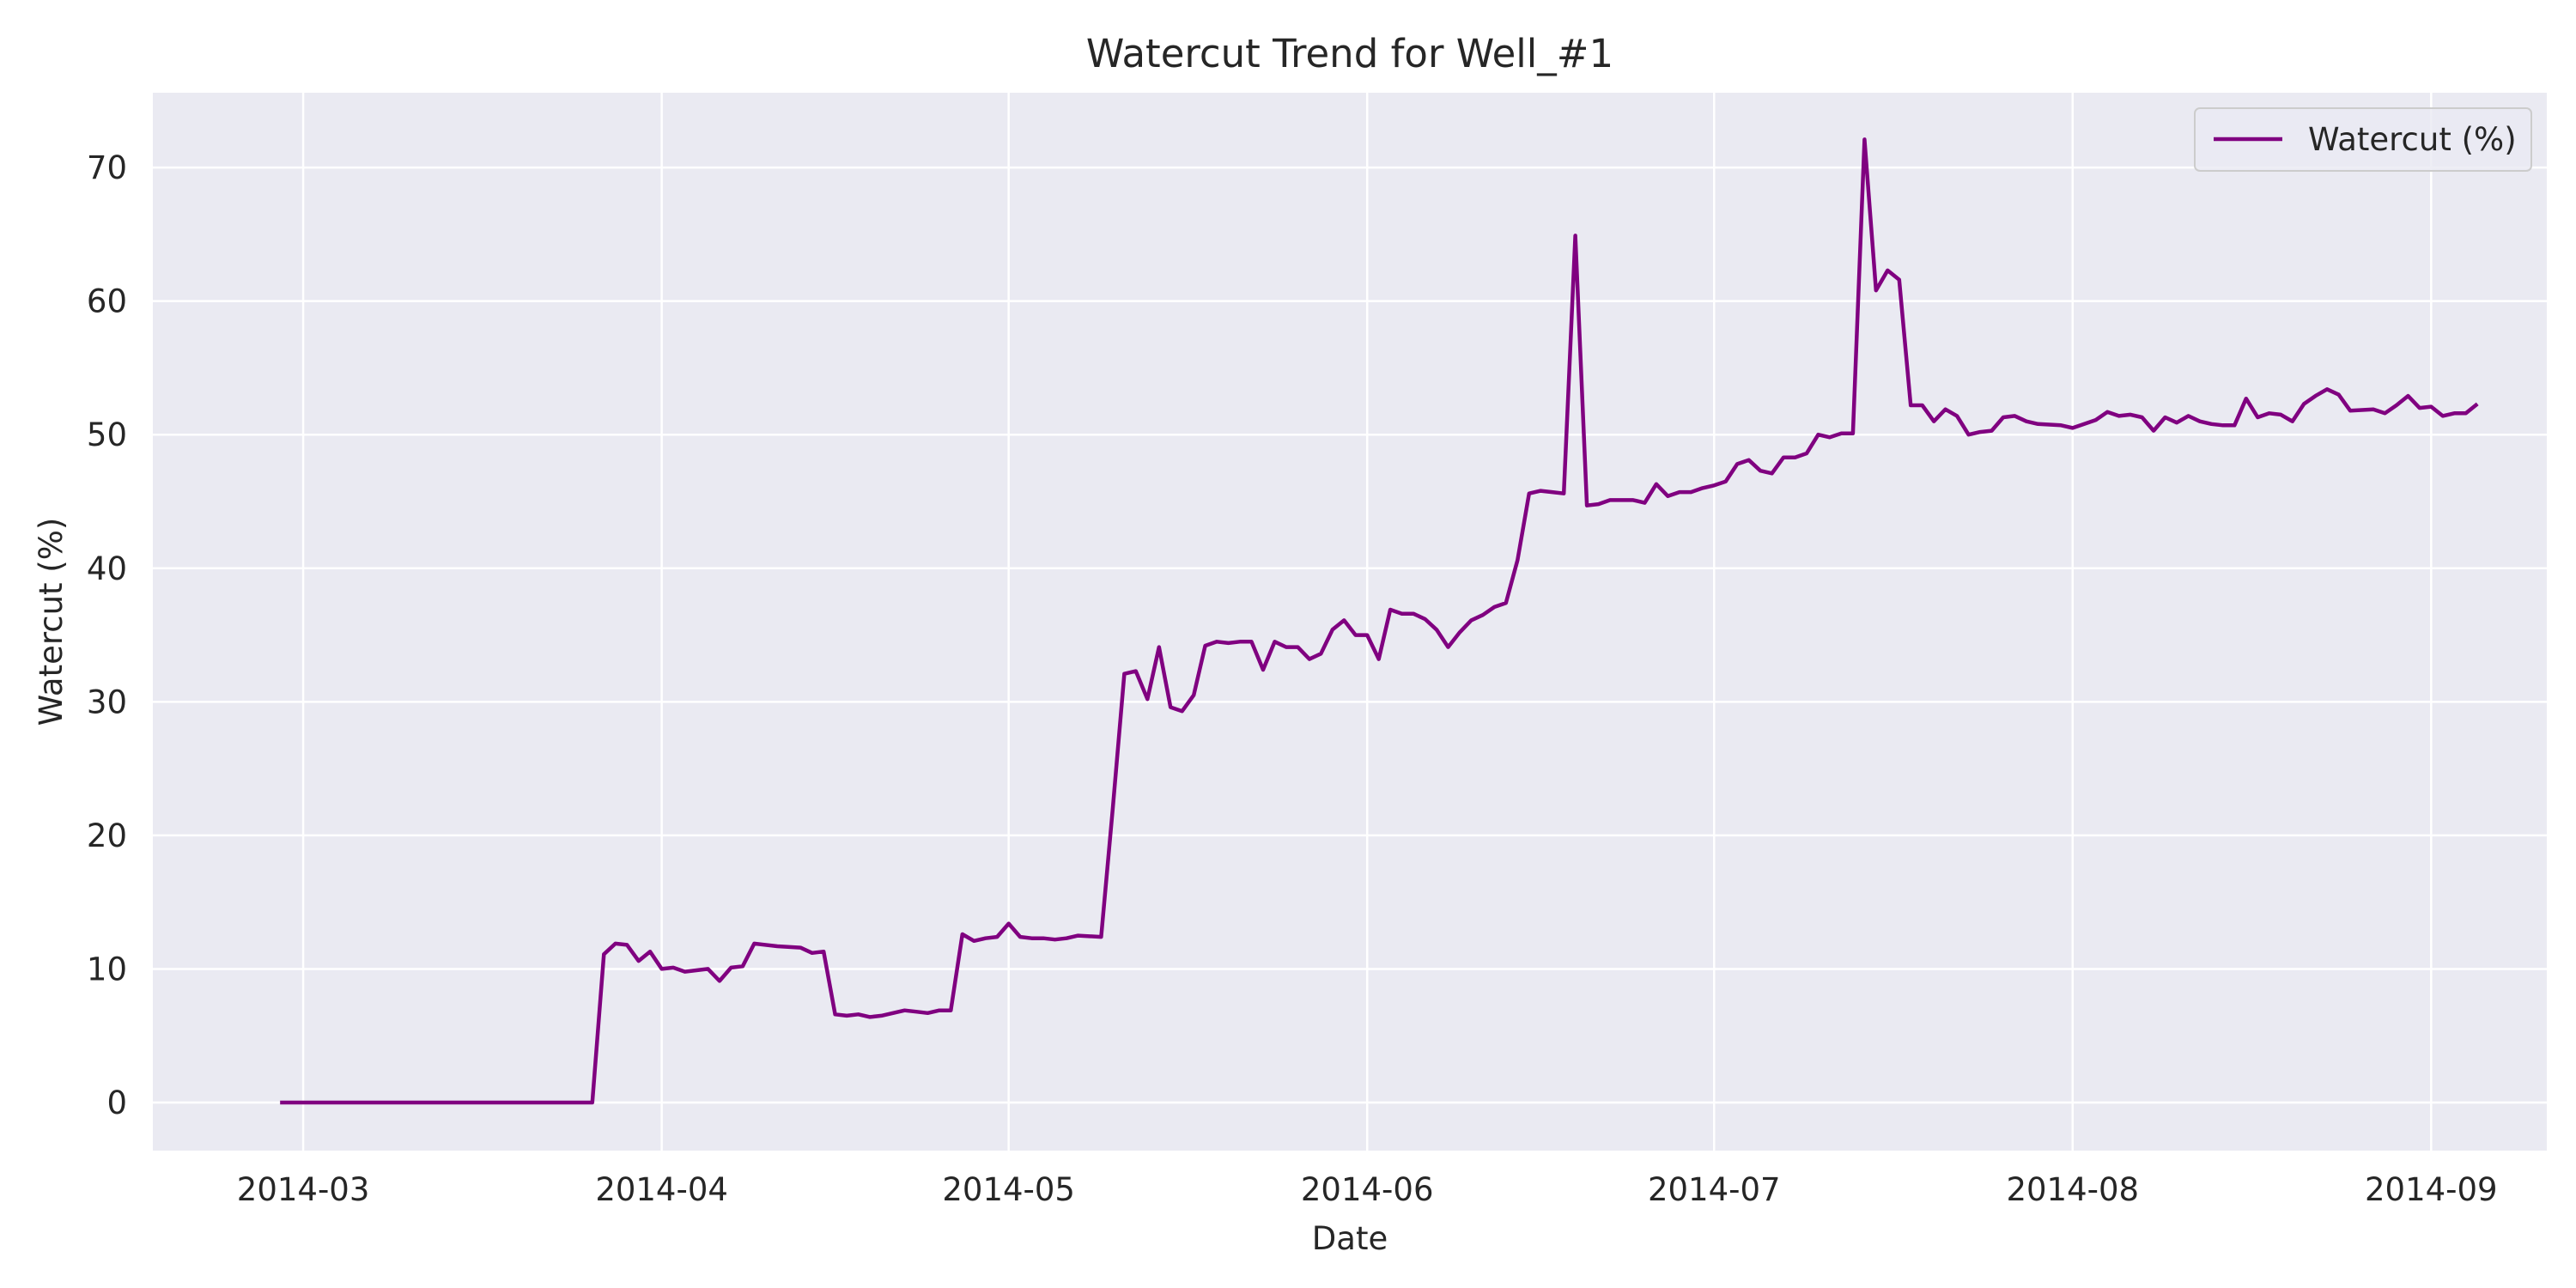 The width and height of the screenshot is (2576, 1288). What do you see at coordinates (1350, 1239) in the screenshot?
I see `x-axis-title: Date` at bounding box center [1350, 1239].